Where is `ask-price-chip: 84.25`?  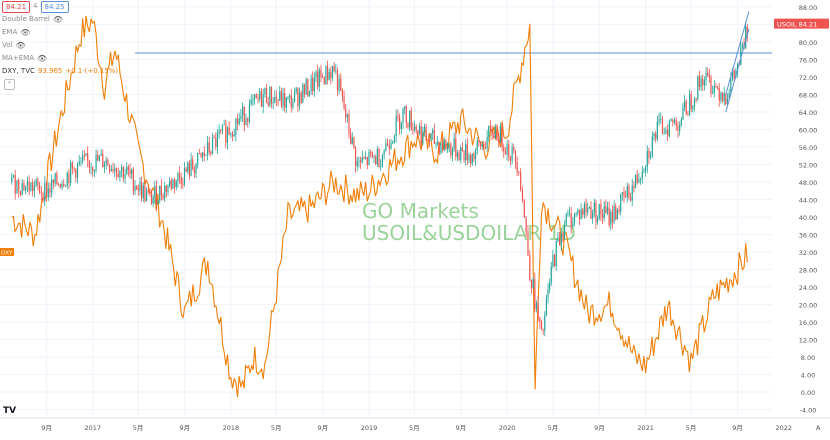
ask-price-chip: 84.25 is located at coordinates (54, 6).